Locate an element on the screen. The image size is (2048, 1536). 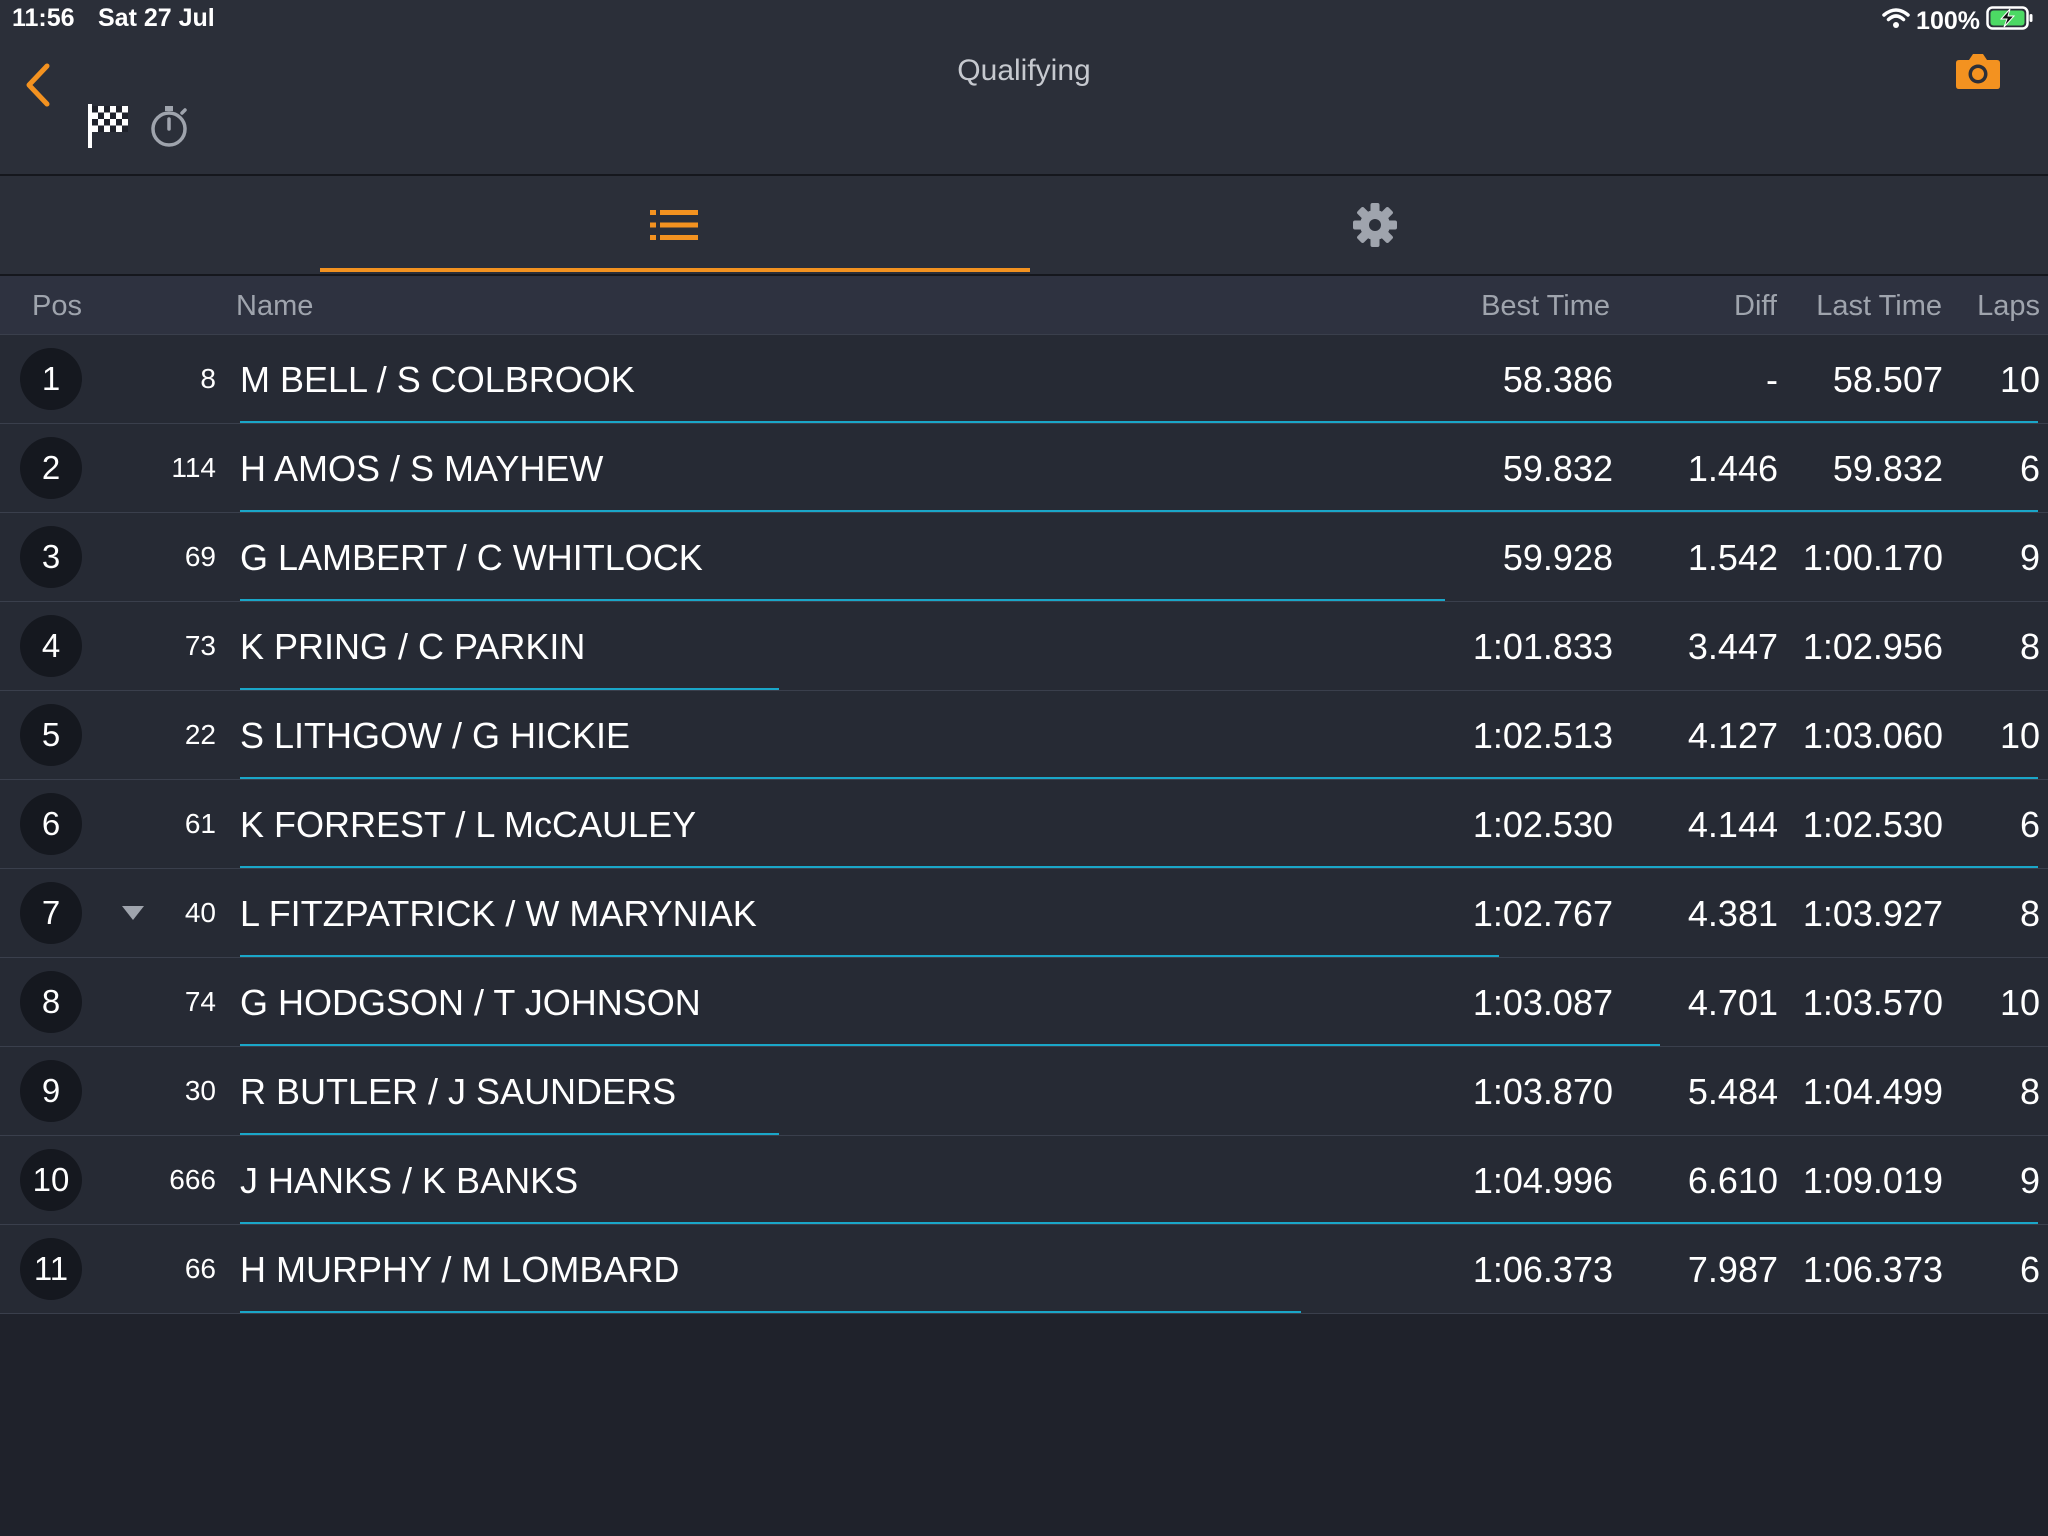
driver-names: G LAMBERT / C WHITLOCK is located at coordinates (471, 557).